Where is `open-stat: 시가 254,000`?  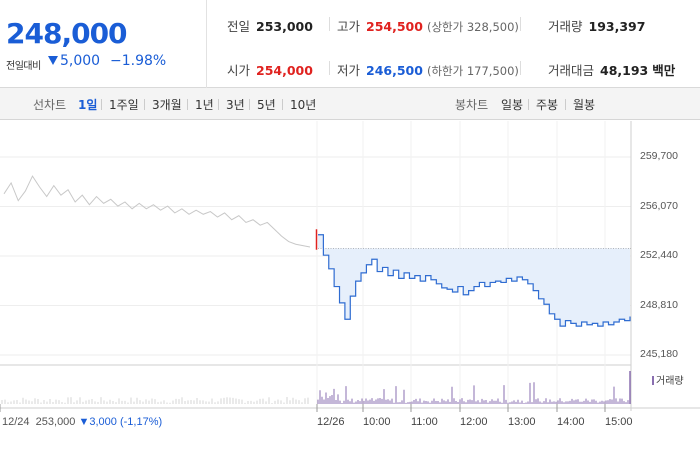
open-stat: 시가 254,000 is located at coordinates (270, 69).